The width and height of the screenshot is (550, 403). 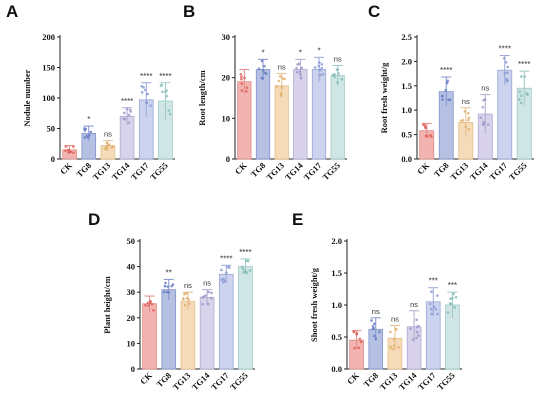 What do you see at coordinates (48, 37) in the screenshot?
I see `y-tick-label: 200` at bounding box center [48, 37].